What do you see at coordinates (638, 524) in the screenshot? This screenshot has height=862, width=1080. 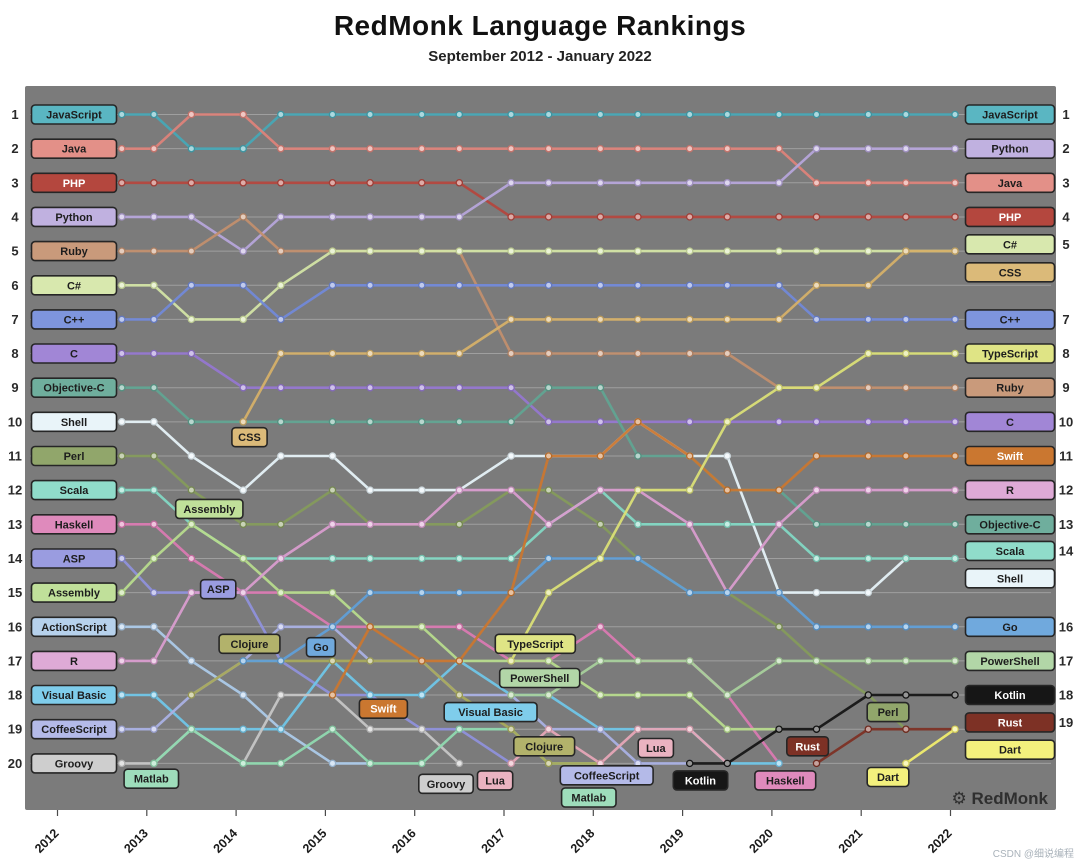 I see `data-point-scala` at bounding box center [638, 524].